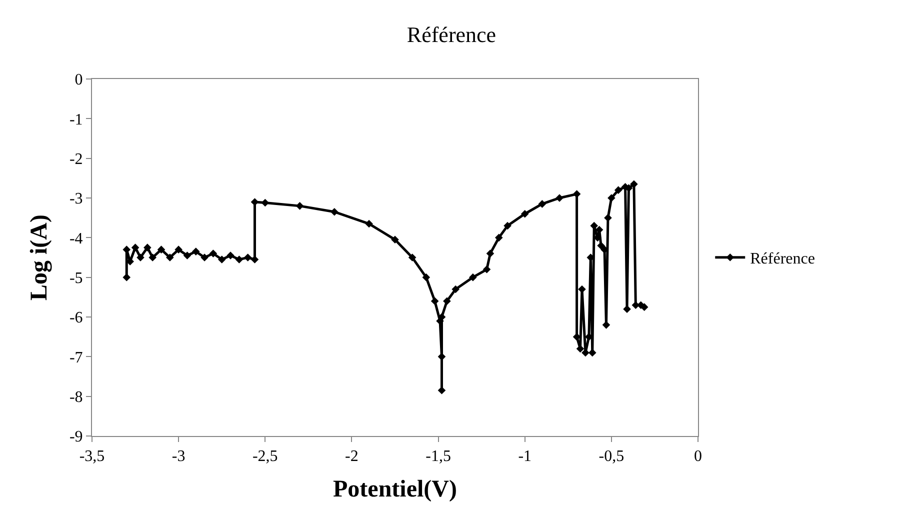 This screenshot has height=531, width=903. I want to click on y-tick-label: -5, so click(76, 278).